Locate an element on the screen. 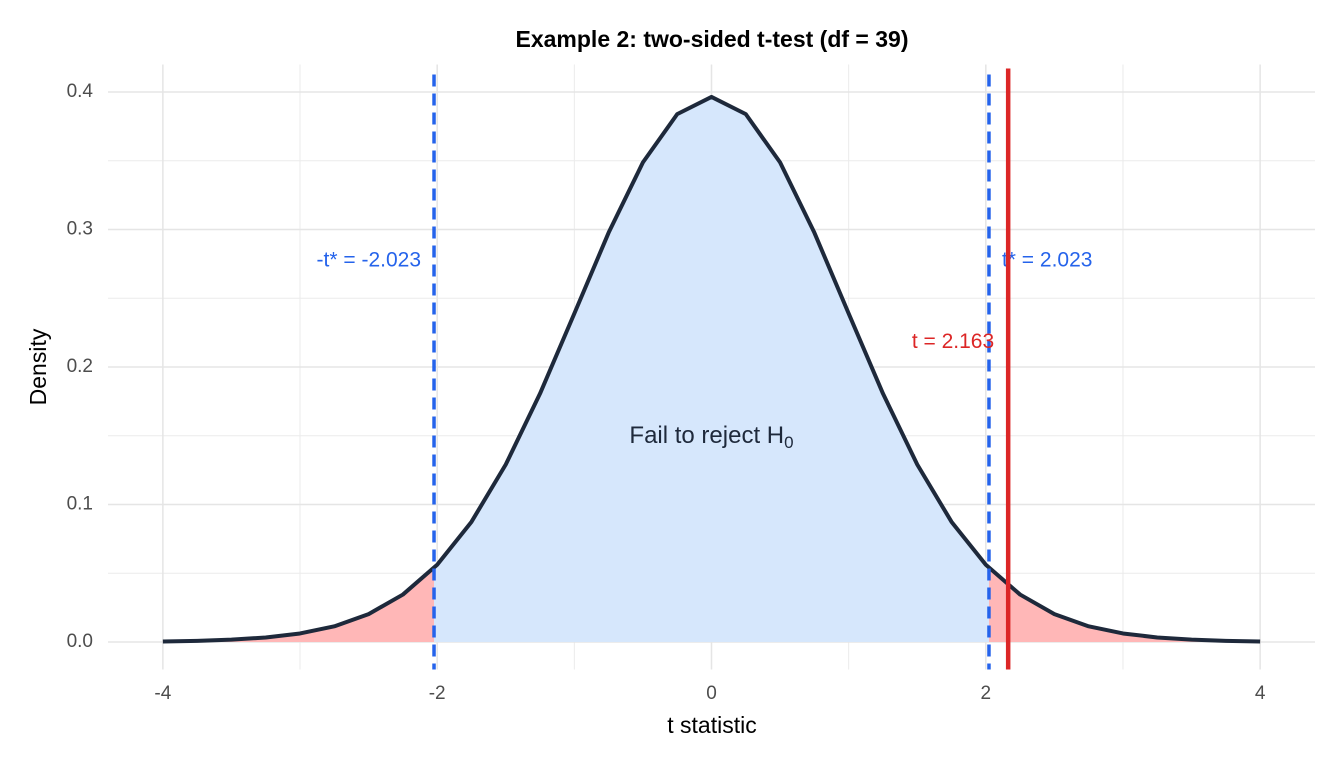 Image resolution: width=1344 pixels, height=768 pixels. critical-label: -t* = -2.023 is located at coordinates (369, 260).